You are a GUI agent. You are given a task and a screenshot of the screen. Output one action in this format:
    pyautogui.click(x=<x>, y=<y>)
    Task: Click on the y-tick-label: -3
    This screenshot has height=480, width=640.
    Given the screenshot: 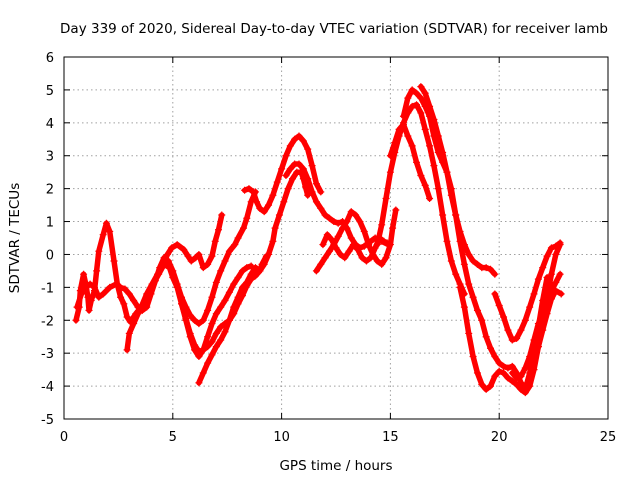 What is the action you would take?
    pyautogui.click(x=47, y=354)
    